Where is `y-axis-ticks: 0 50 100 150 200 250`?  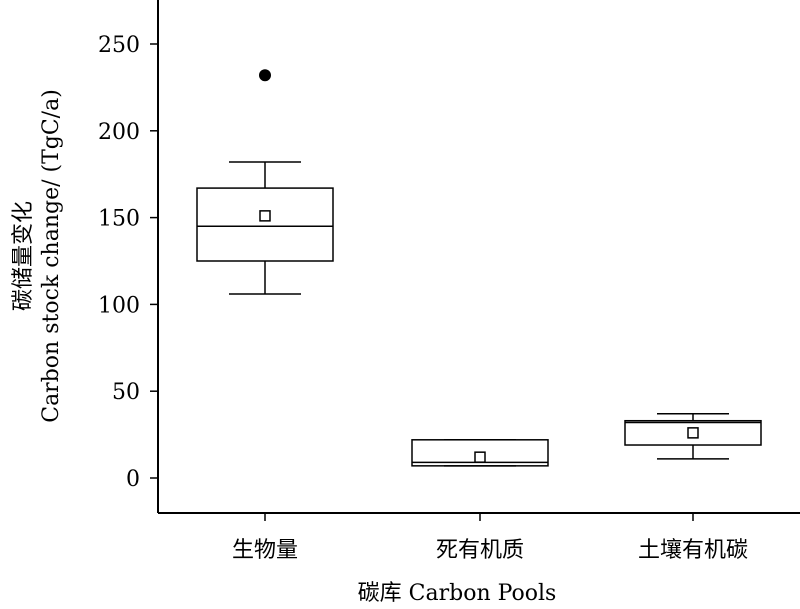
y-axis-ticks: 0 50 100 150 200 250 is located at coordinates (128, 262).